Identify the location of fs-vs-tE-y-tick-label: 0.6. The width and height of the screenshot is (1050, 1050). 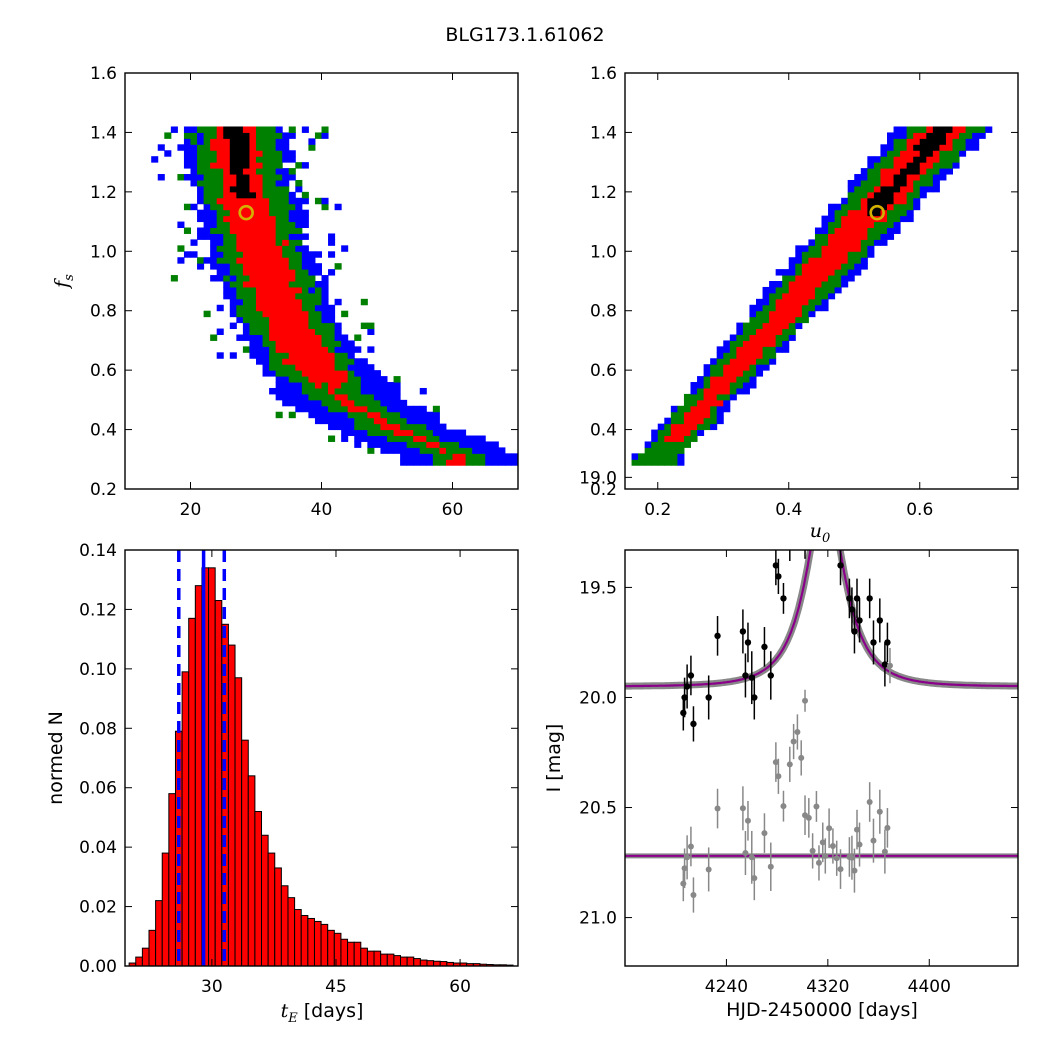
(103, 371).